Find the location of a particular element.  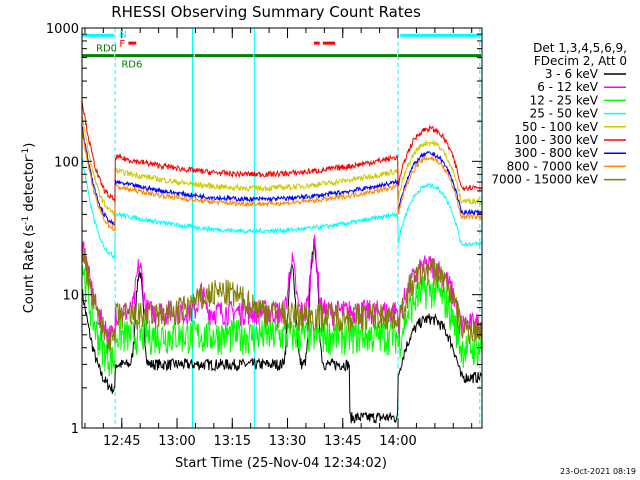

x-tick-label: 13:30 is located at coordinates (287, 441).